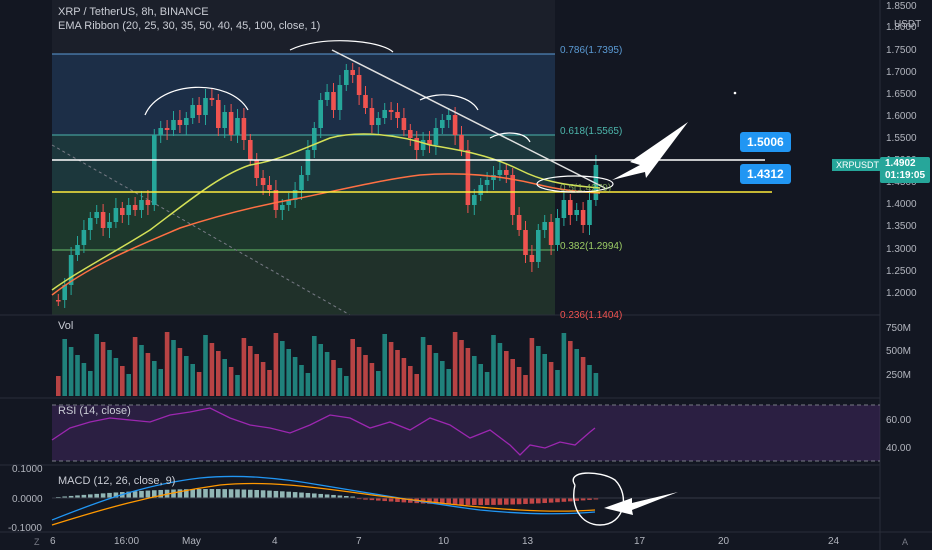 Image resolution: width=932 pixels, height=550 pixels. What do you see at coordinates (37, 542) in the screenshot?
I see `zoom-button: Z` at bounding box center [37, 542].